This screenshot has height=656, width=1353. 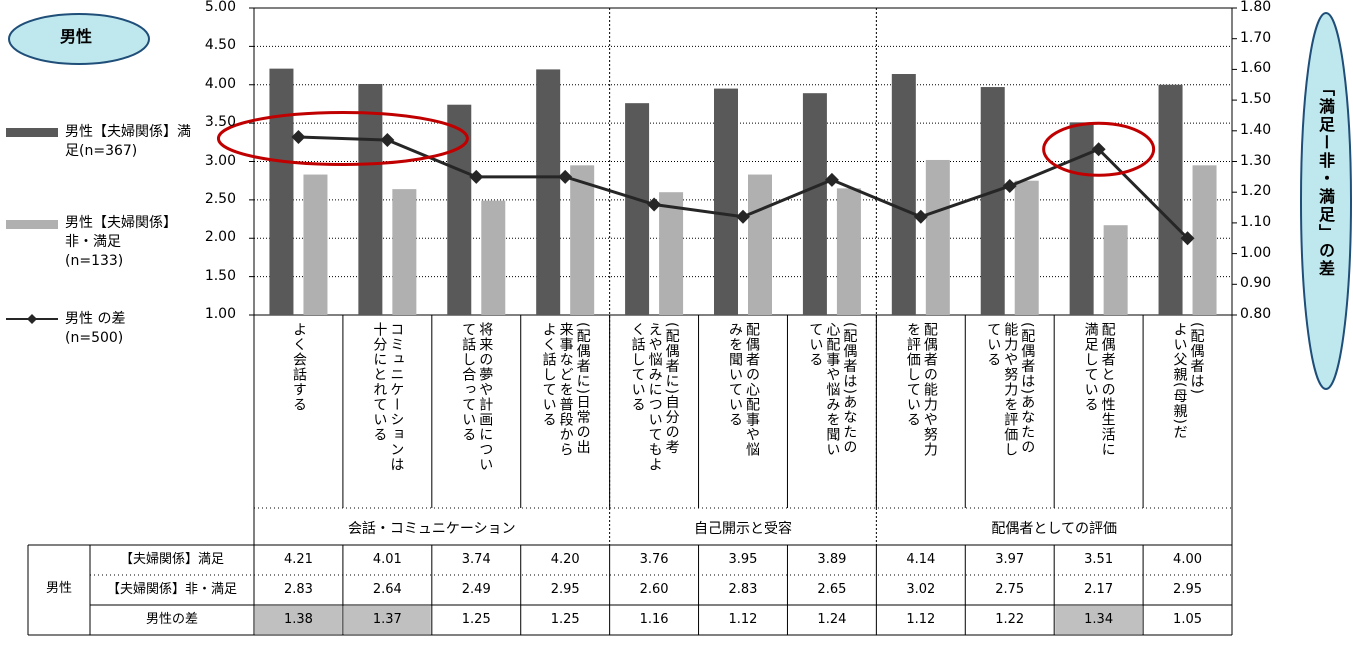 What do you see at coordinates (298, 559) in the screenshot?
I see `table-cell: 4.21` at bounding box center [298, 559].